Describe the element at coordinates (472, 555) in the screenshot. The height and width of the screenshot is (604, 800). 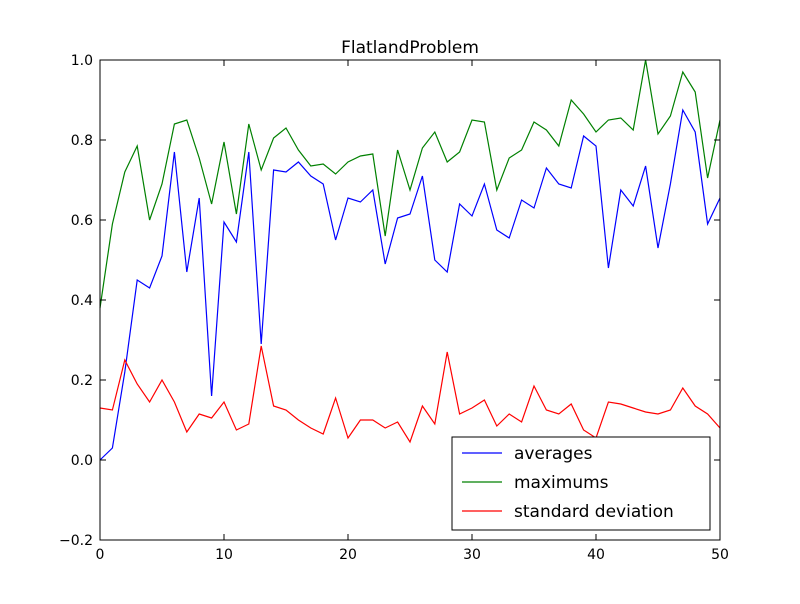
I see `x-tick-label: 30` at that location.